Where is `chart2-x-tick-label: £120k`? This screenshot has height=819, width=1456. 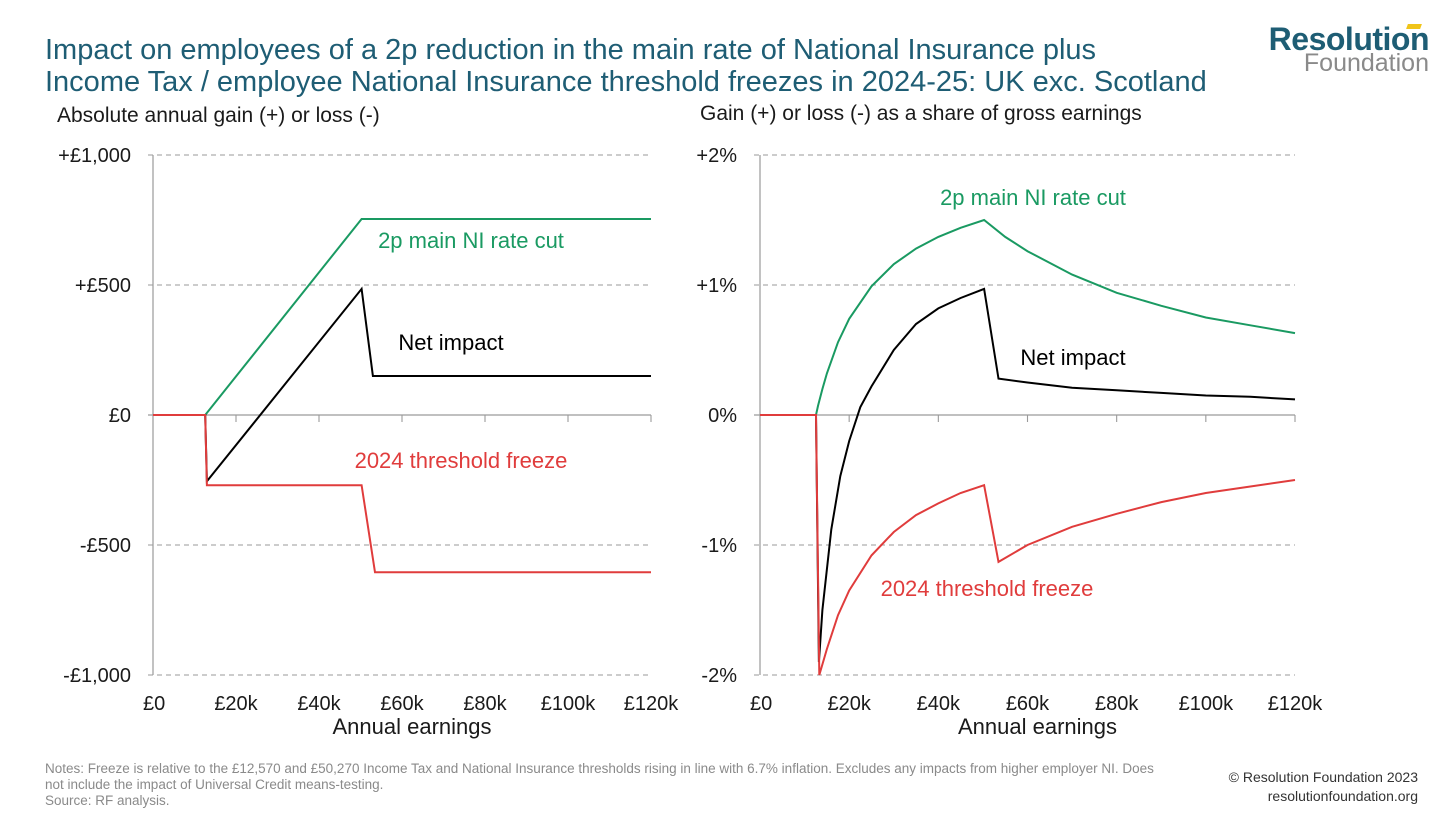
chart2-x-tick-label: £120k is located at coordinates (1295, 704).